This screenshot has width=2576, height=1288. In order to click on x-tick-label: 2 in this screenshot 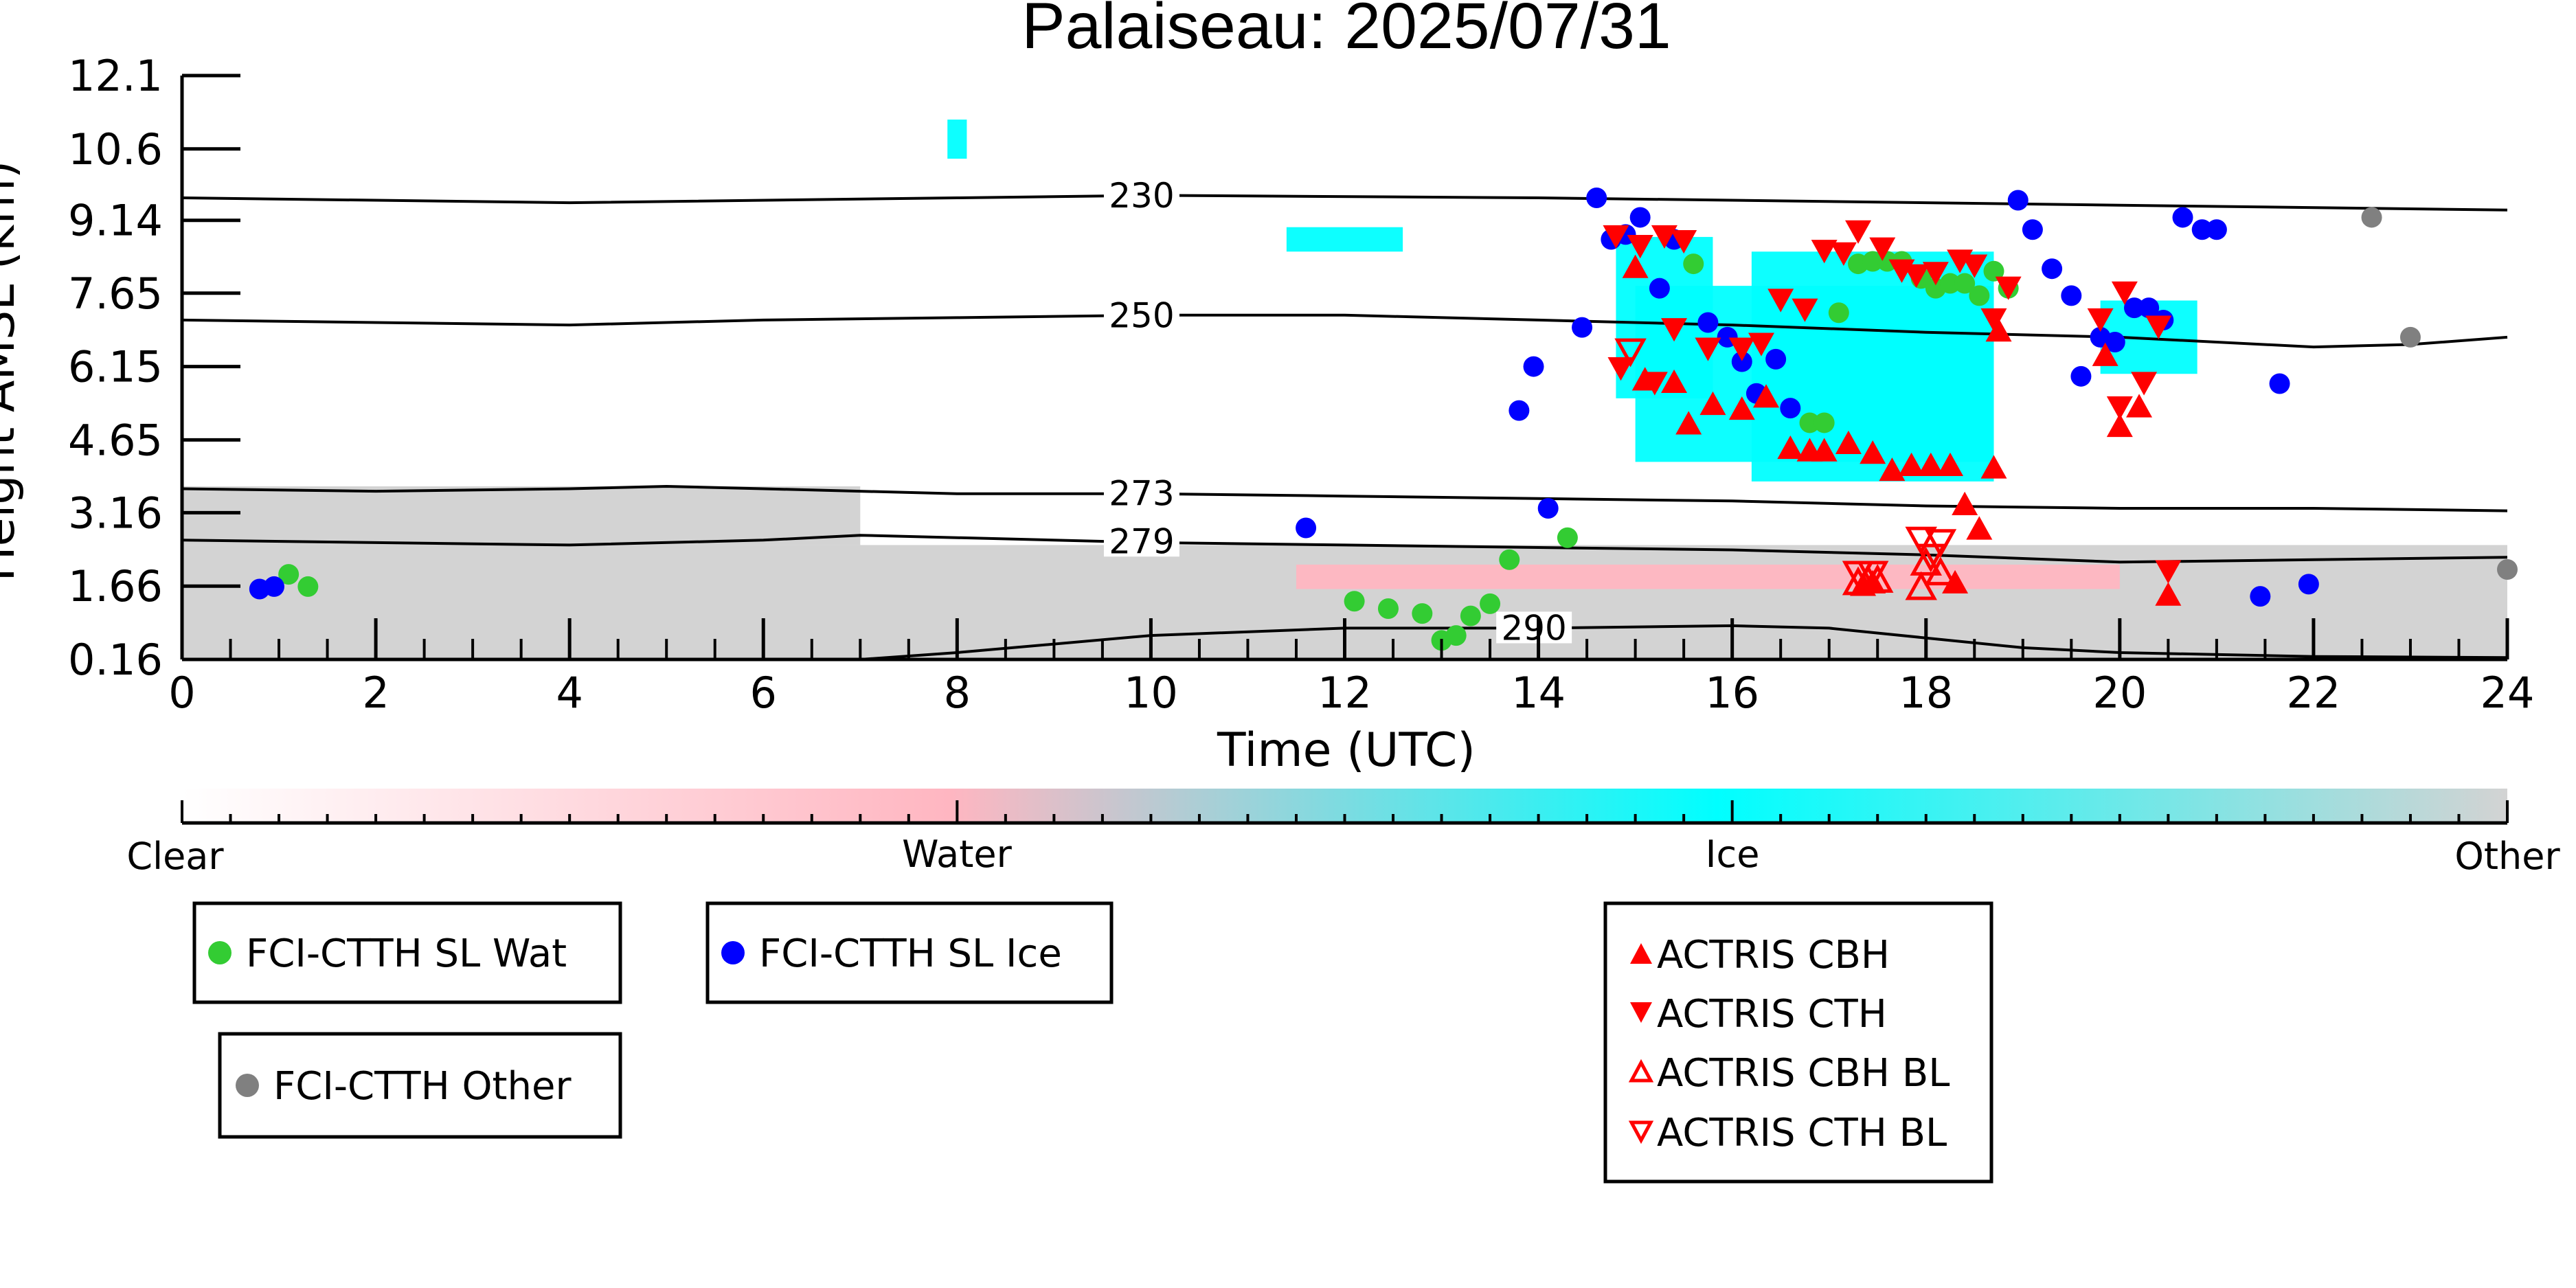, I will do `click(375, 693)`.